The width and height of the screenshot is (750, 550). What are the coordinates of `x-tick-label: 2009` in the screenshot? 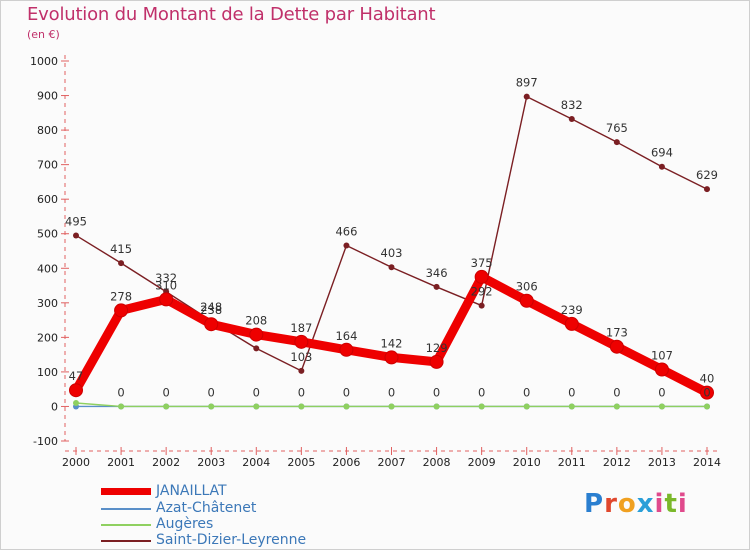 It's located at (482, 462).